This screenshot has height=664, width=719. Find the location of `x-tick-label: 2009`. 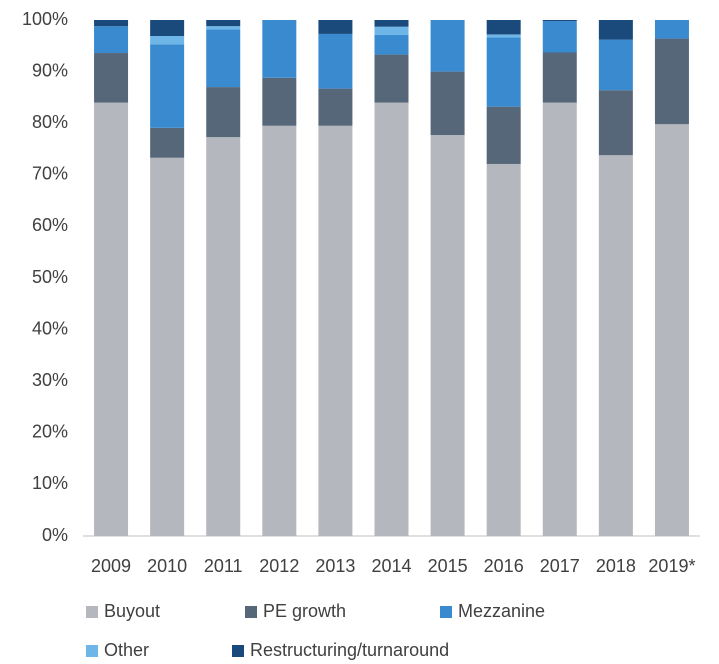

x-tick-label: 2009 is located at coordinates (111, 566).